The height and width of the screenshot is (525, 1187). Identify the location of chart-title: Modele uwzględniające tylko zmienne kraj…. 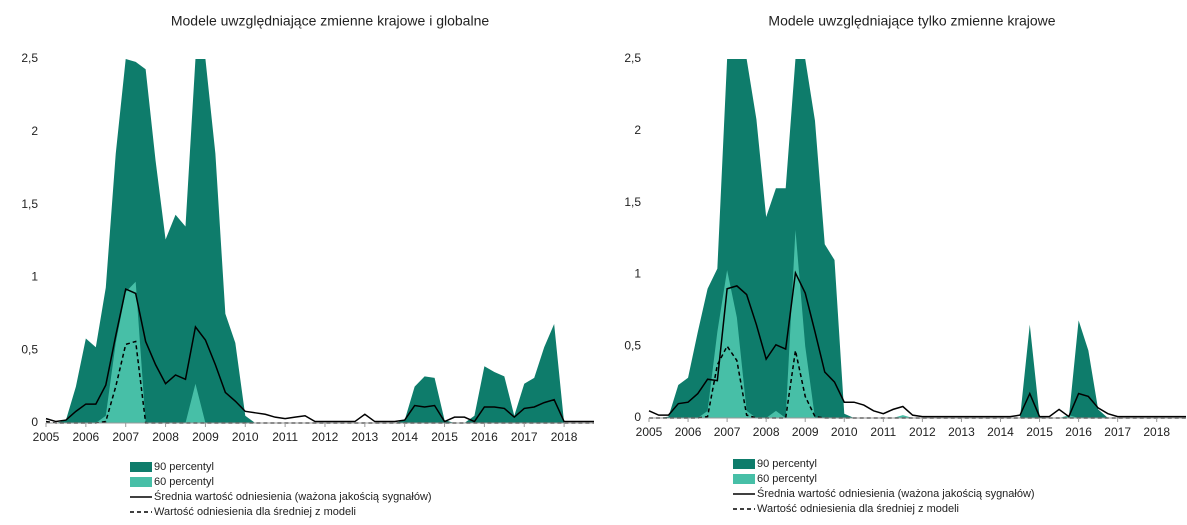
(911, 21).